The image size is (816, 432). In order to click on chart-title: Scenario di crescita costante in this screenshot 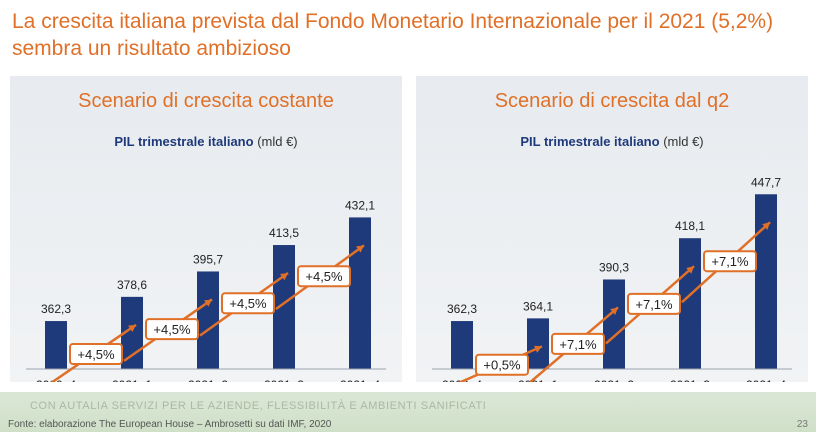, I will do `click(206, 101)`.